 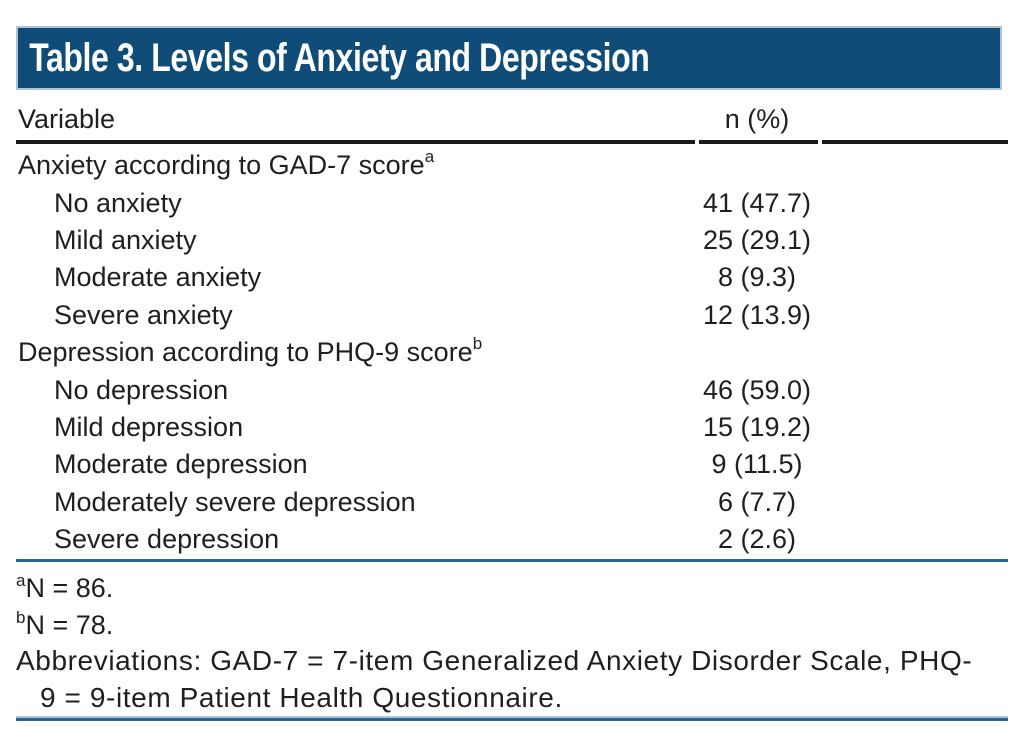 What do you see at coordinates (757, 314) in the screenshot?
I see `row-value: 12 (13.9)` at bounding box center [757, 314].